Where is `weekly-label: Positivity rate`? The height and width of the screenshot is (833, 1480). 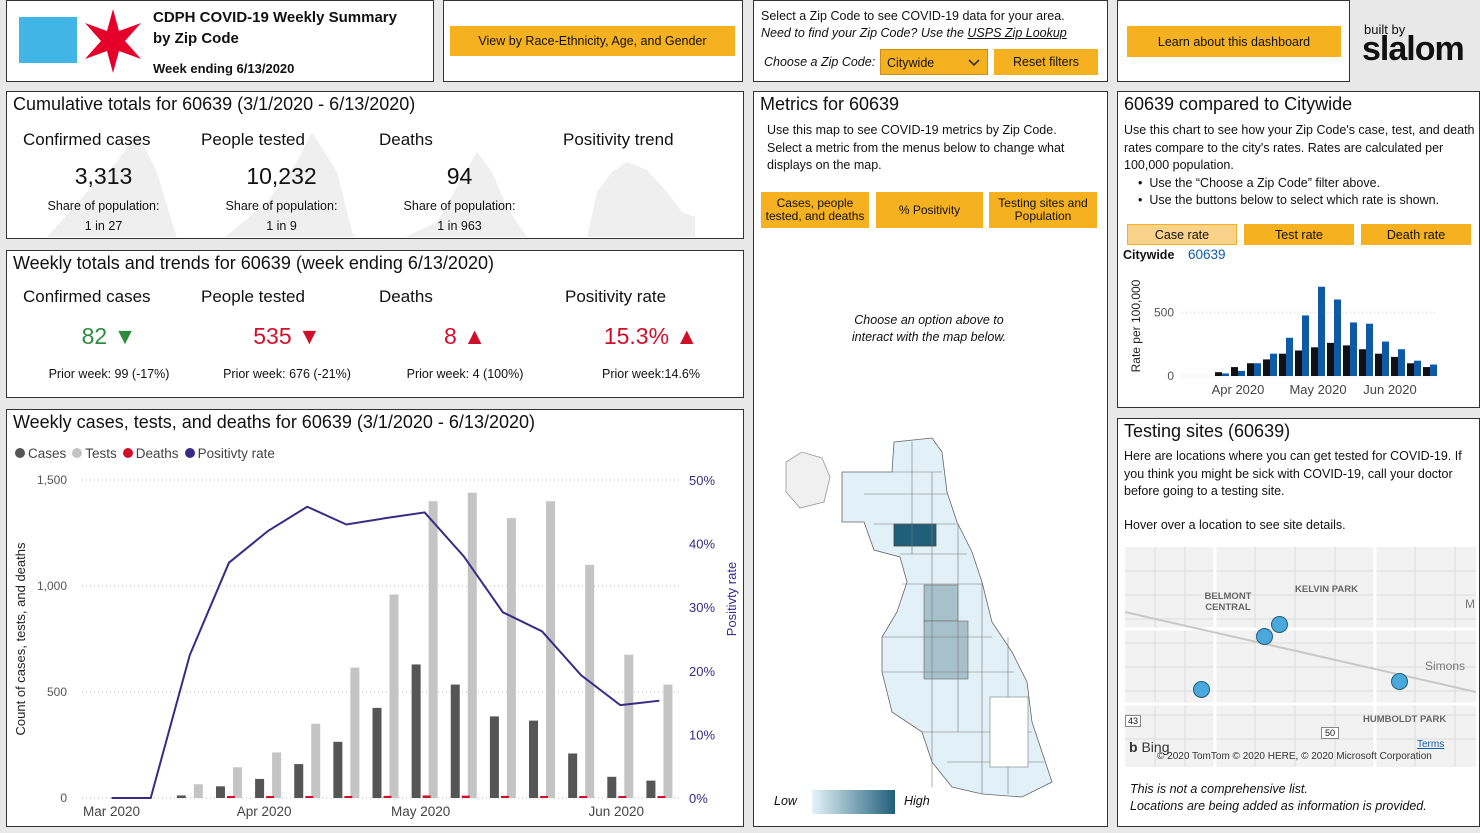 weekly-label: Positivity rate is located at coordinates (616, 296).